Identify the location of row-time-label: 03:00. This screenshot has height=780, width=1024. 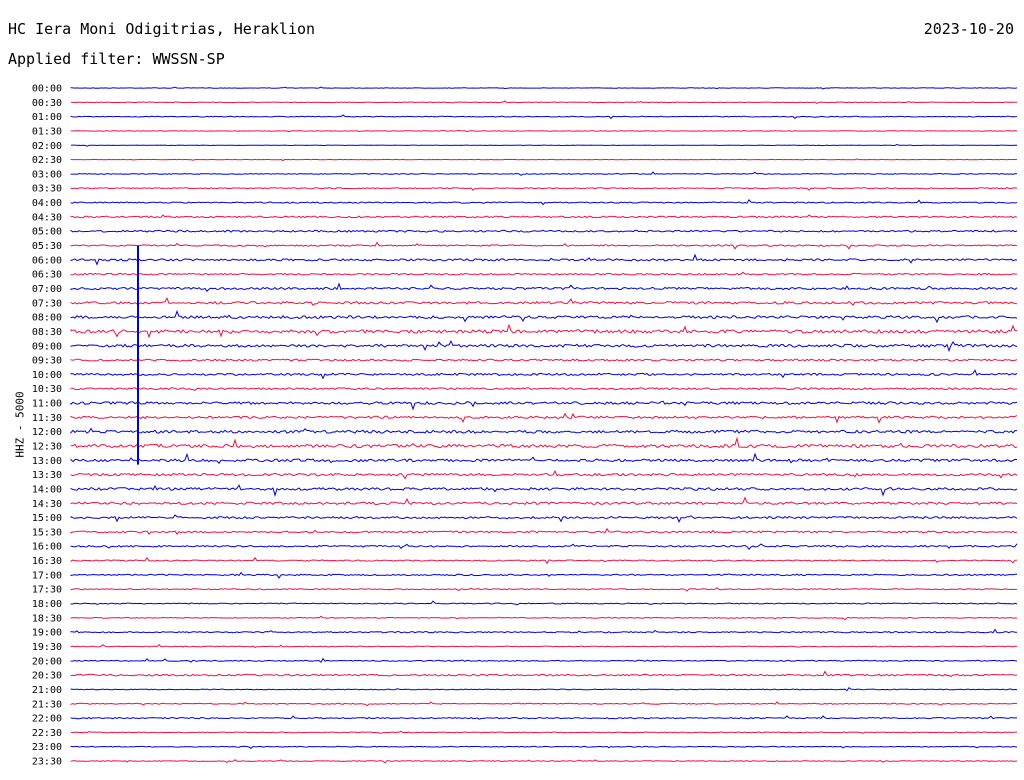
(47, 174).